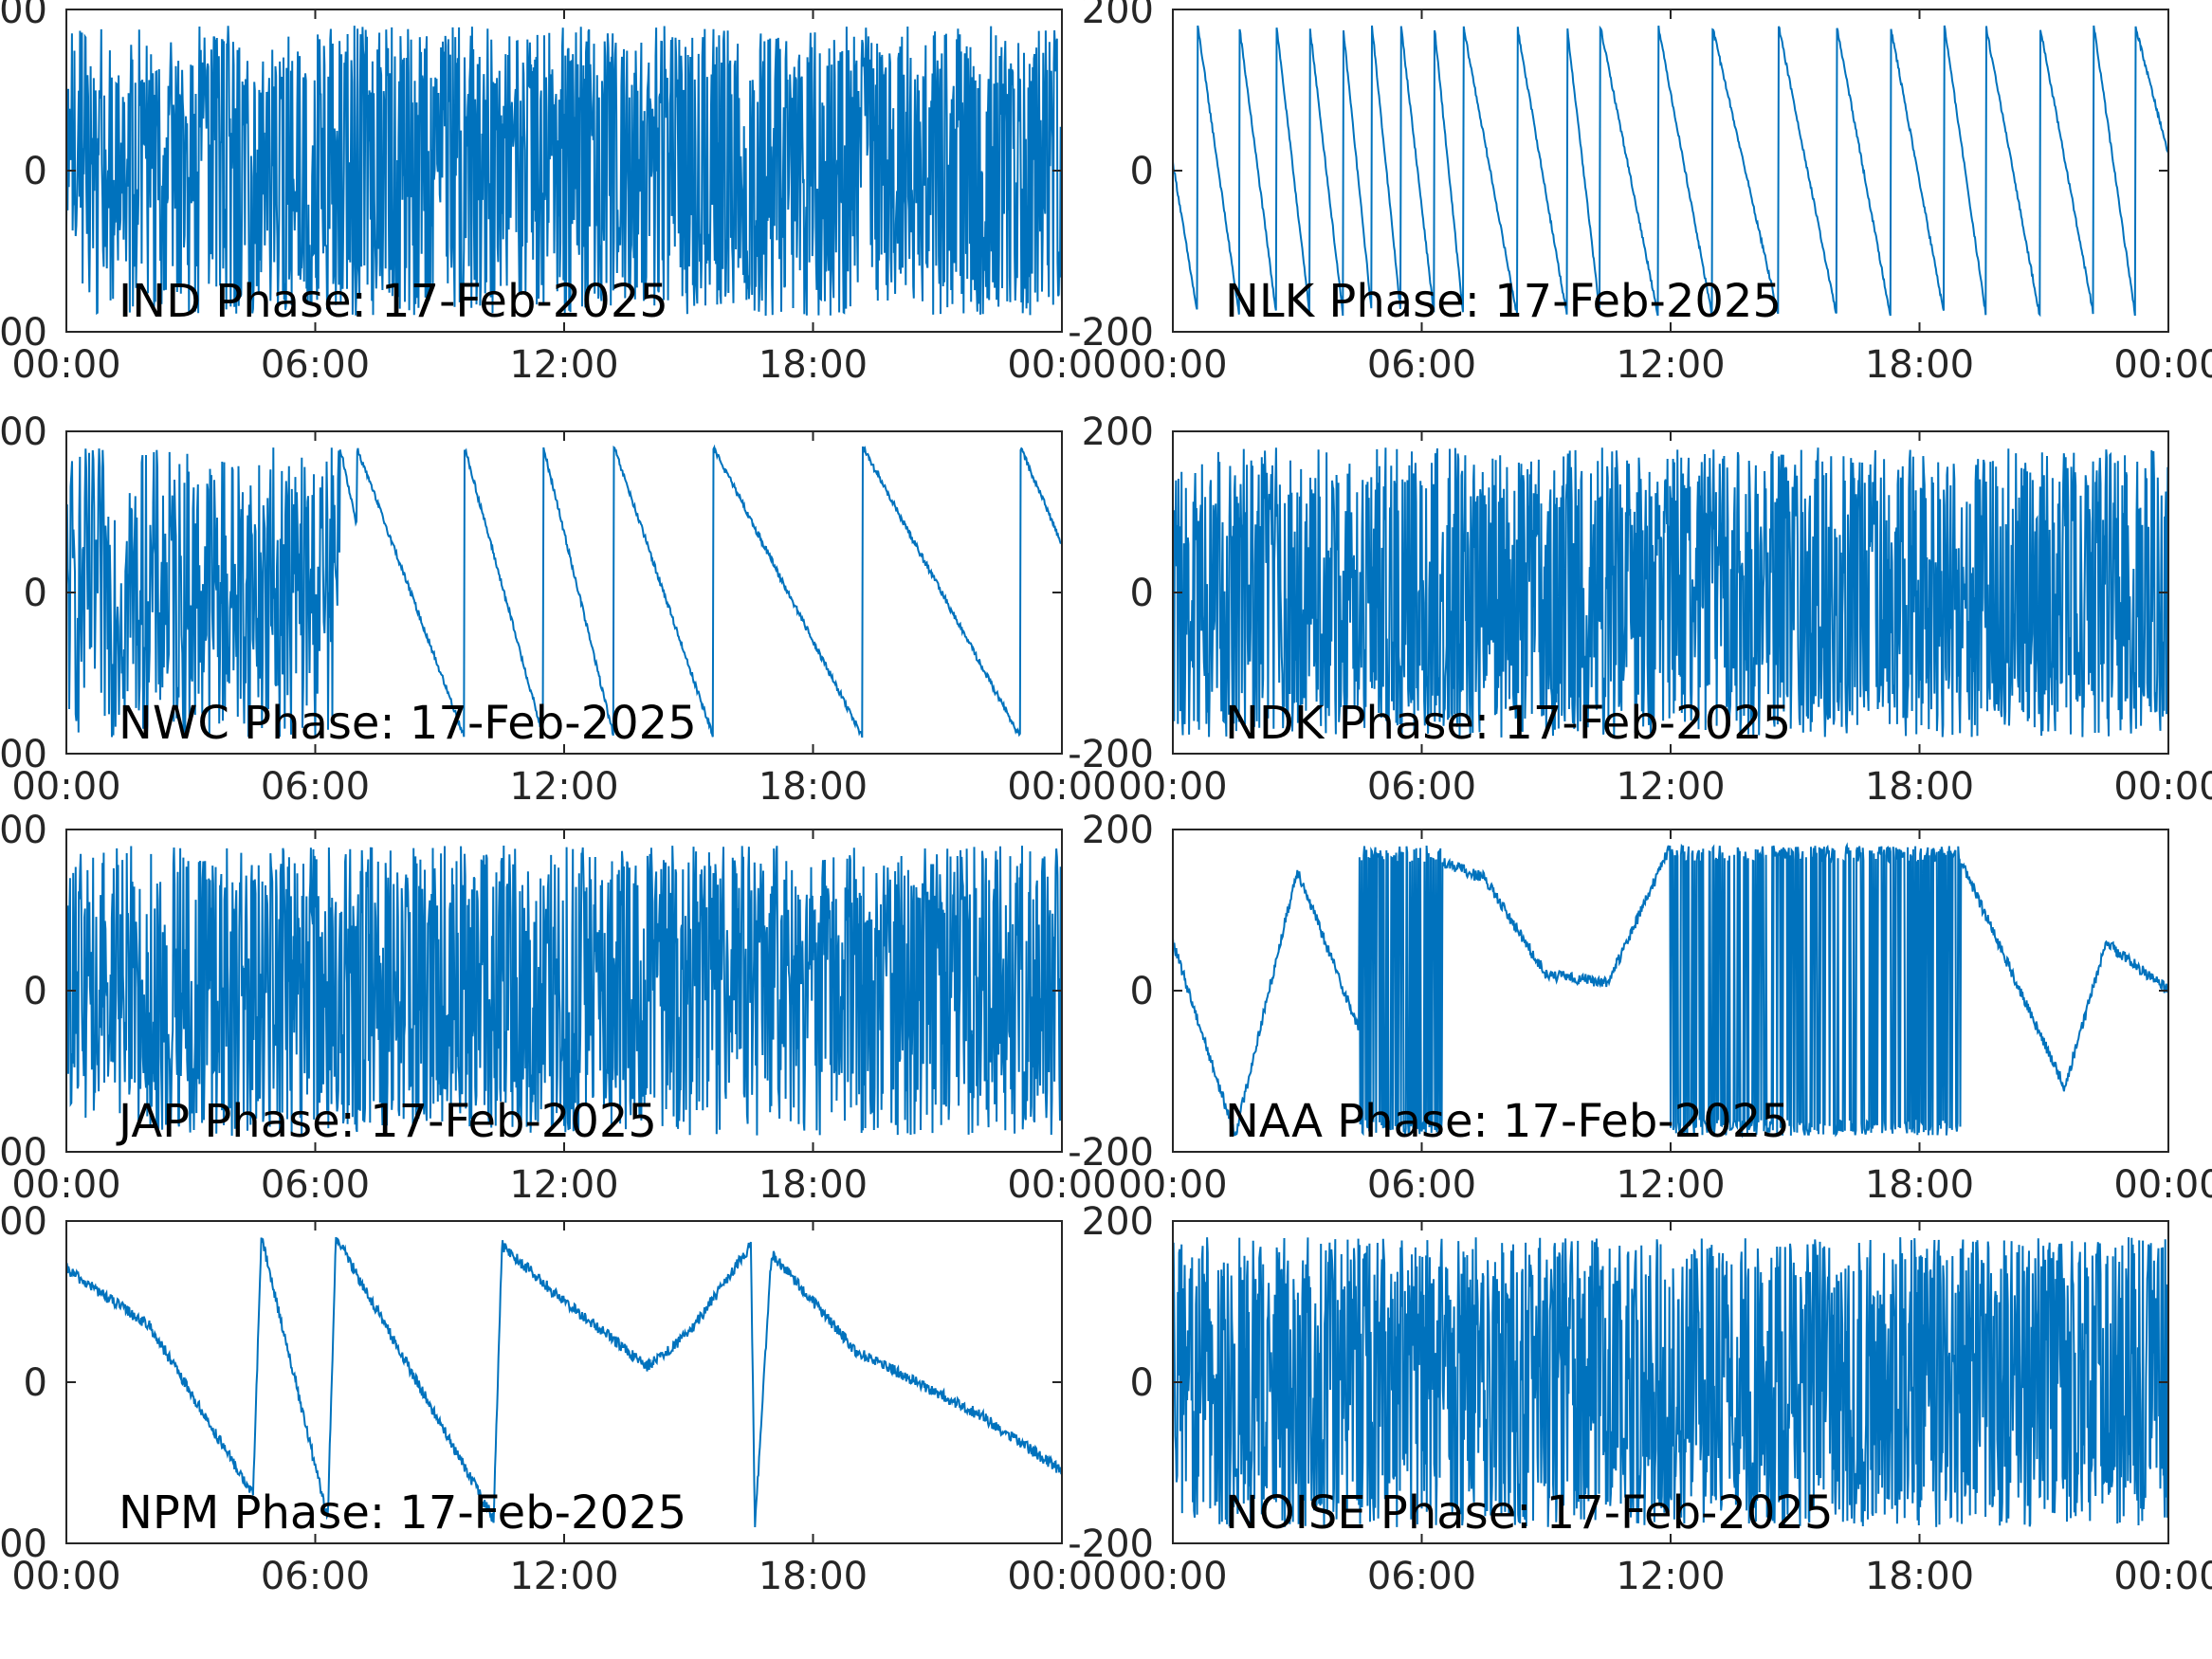 This screenshot has height=1659, width=2212. I want to click on panel-title-label: NWC Phase: 17-Feb-2025, so click(408, 723).